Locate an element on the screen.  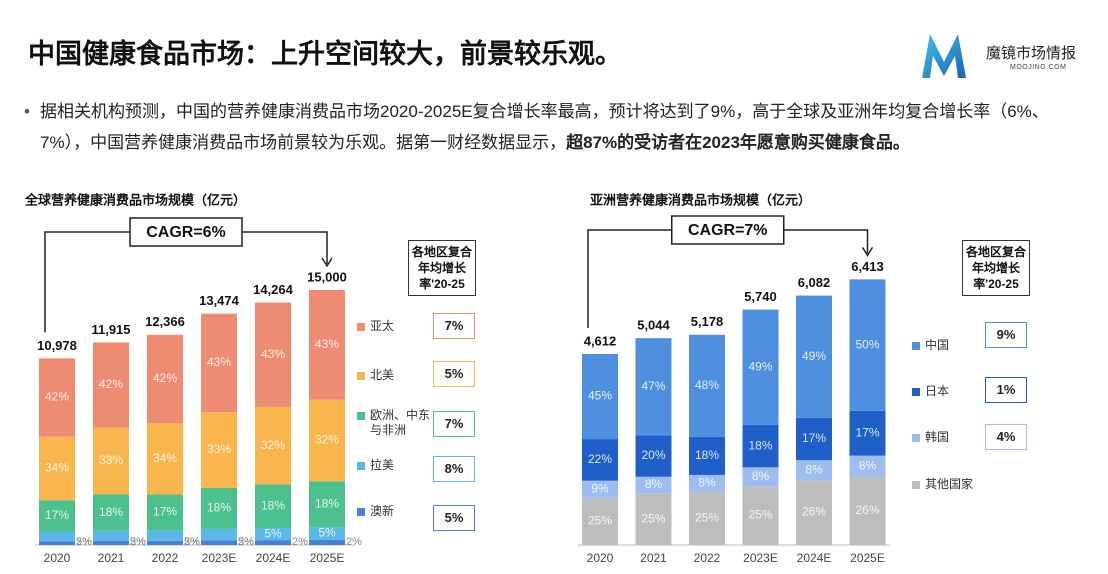
segment-label: 25% is located at coordinates (760, 515).